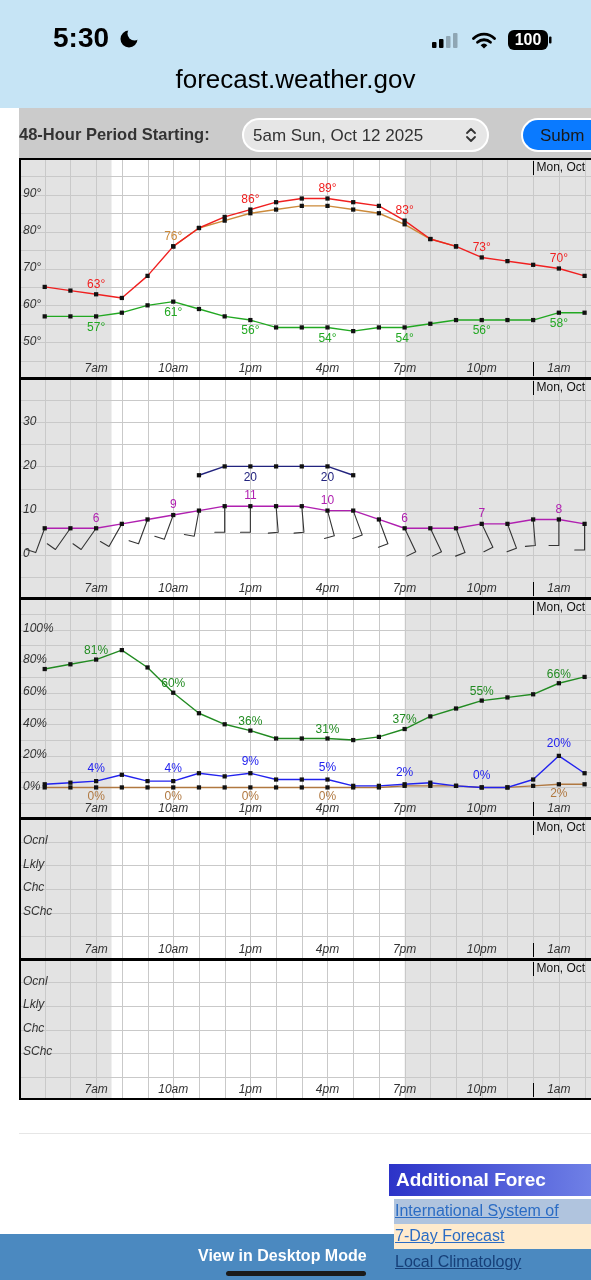 This screenshot has width=591, height=1280. I want to click on data-label: 76°, so click(173, 235).